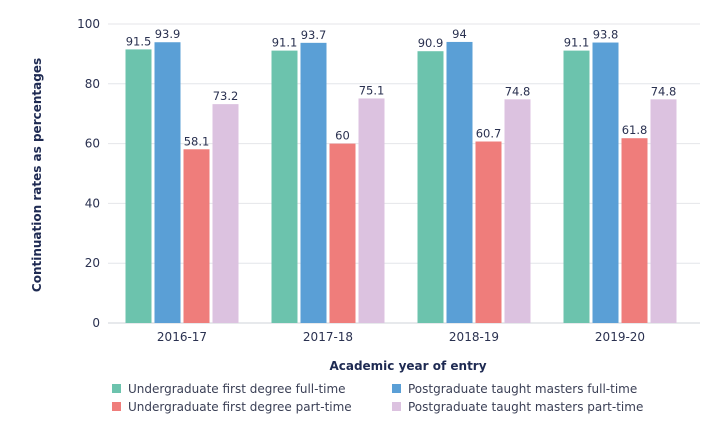 Image resolution: width=720 pixels, height=432 pixels. I want to click on x-tick-label: 2019-20, so click(620, 337).